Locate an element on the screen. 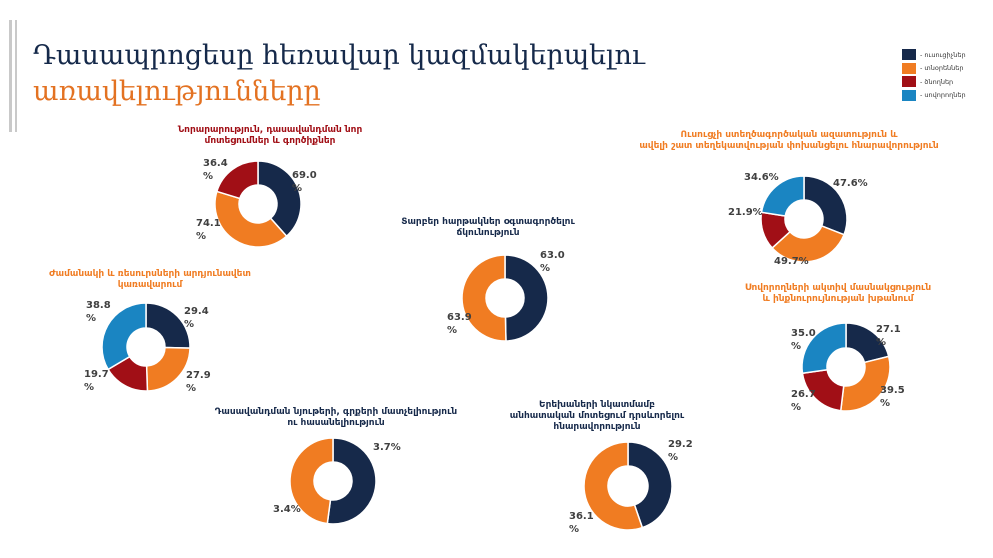  data-label-teachers: 29.2% is located at coordinates (680, 451).